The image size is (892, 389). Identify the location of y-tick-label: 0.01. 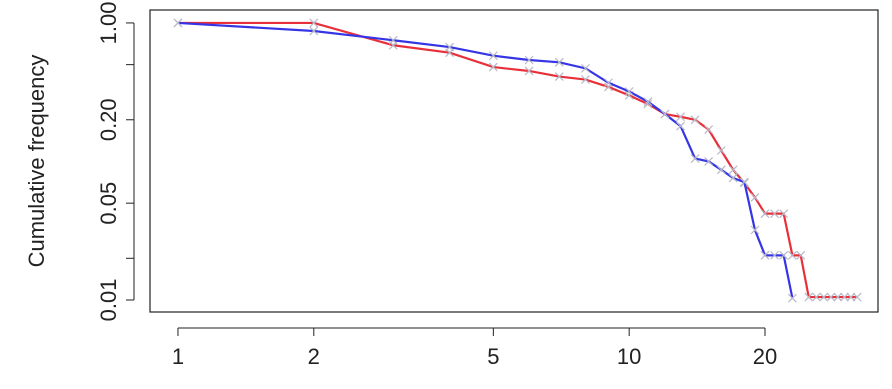
(108, 300).